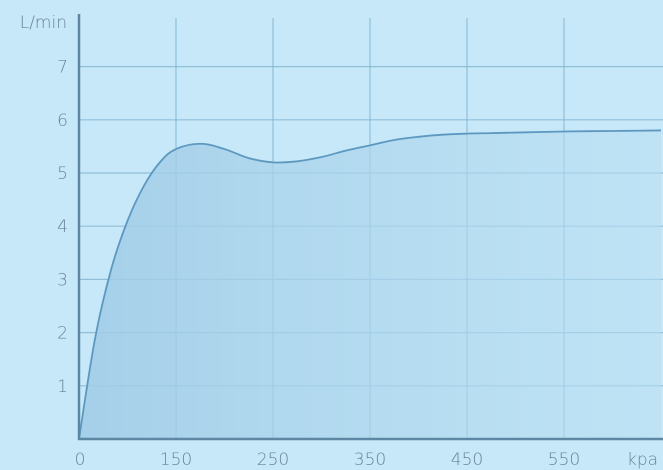 The width and height of the screenshot is (663, 470). What do you see at coordinates (62, 334) in the screenshot?
I see `y-tick-label-2: 2` at bounding box center [62, 334].